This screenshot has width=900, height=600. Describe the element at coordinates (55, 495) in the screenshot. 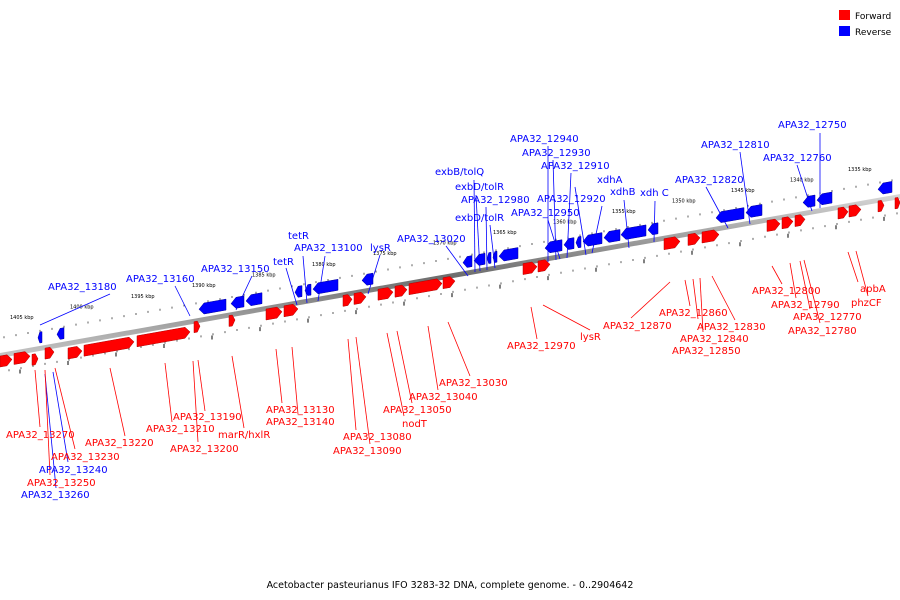

I see `gene-label: APA32_13260` at that location.